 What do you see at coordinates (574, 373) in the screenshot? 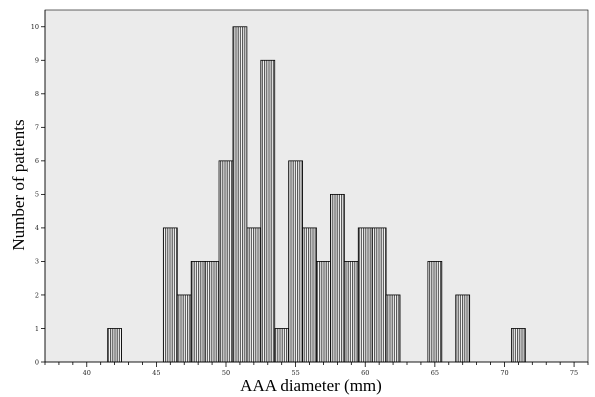
I see `x-tick-label: 75` at bounding box center [574, 373].